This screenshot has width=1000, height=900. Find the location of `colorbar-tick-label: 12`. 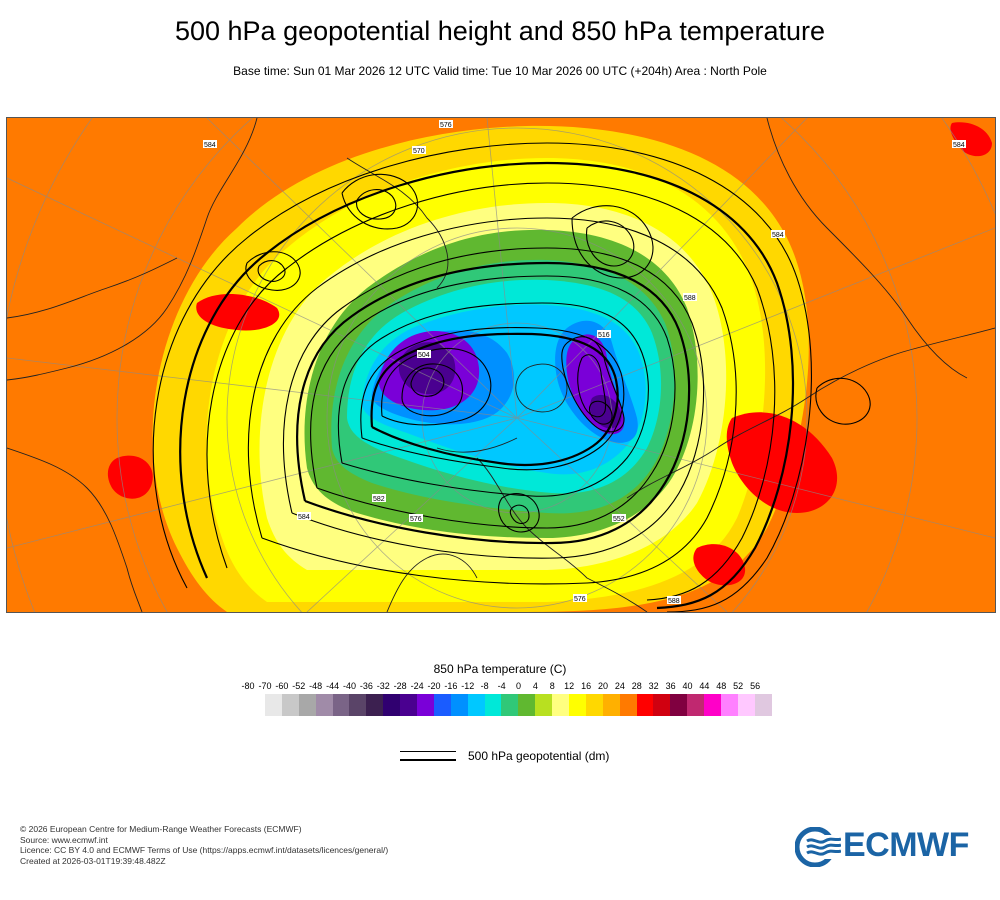

colorbar-tick-label: 12 is located at coordinates (569, 686).